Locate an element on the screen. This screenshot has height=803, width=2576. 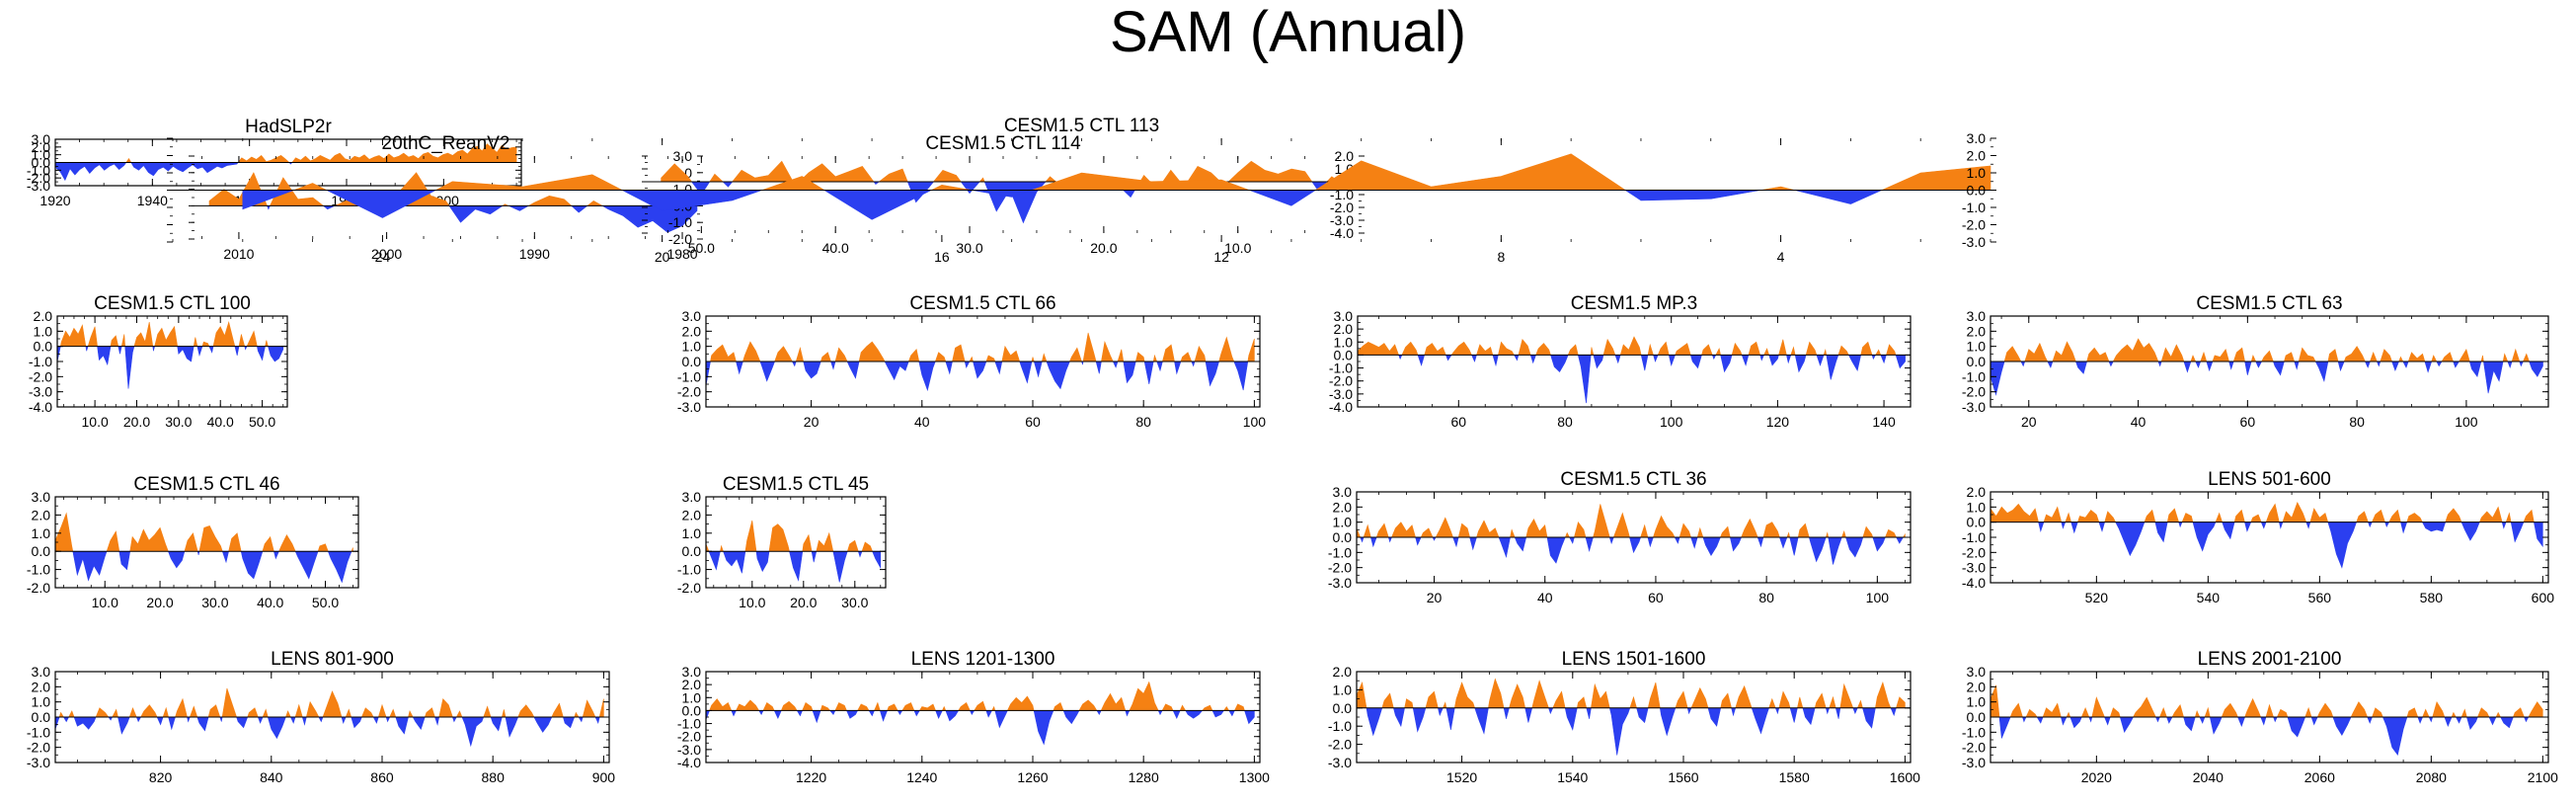
panel-title: CESM1.5 CTL 113 is located at coordinates (1081, 126).